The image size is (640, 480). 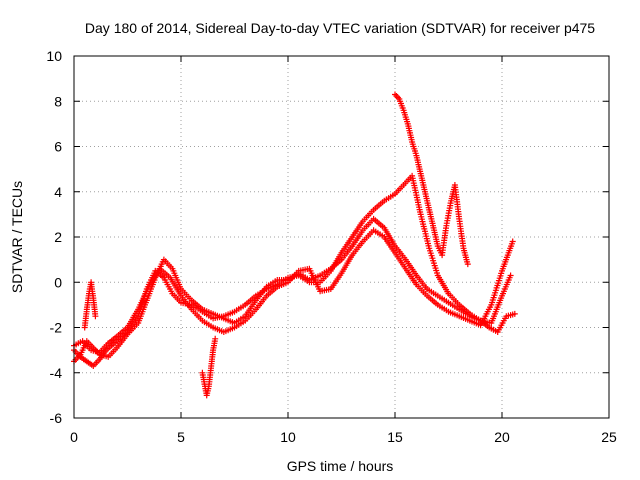 I want to click on x-tick-label: 0, so click(x=74, y=437).